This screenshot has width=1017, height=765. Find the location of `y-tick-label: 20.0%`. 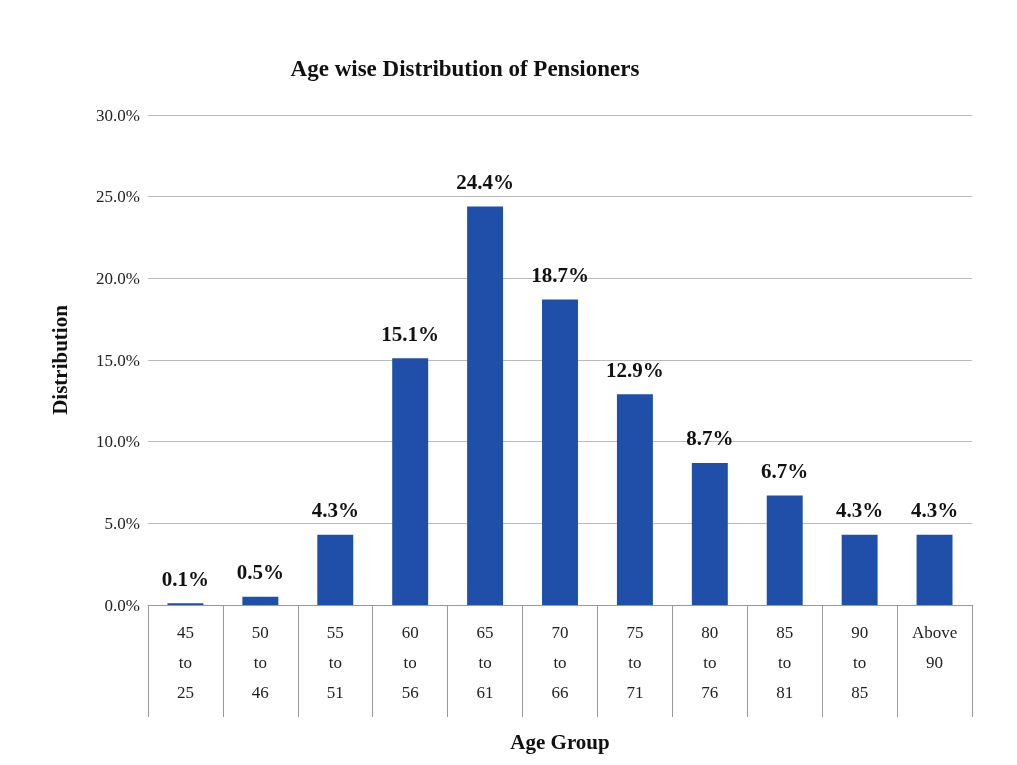

y-tick-label: 20.0% is located at coordinates (118, 278).